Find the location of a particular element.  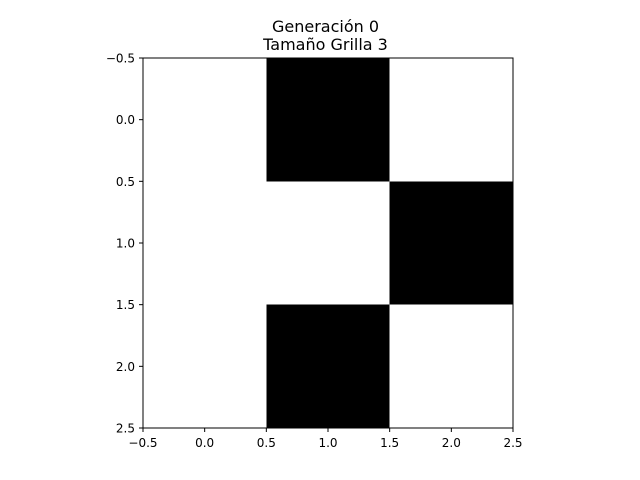

y-tick-label: 2.5 is located at coordinates (125, 429).